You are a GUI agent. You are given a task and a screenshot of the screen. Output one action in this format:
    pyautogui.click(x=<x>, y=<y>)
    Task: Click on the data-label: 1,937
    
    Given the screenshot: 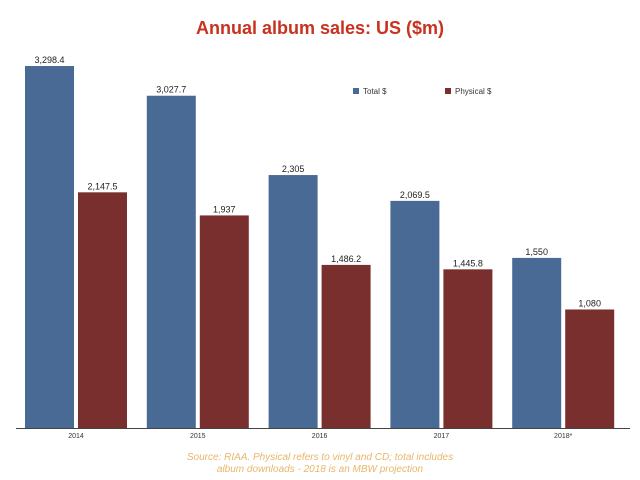 What is the action you would take?
    pyautogui.click(x=224, y=209)
    